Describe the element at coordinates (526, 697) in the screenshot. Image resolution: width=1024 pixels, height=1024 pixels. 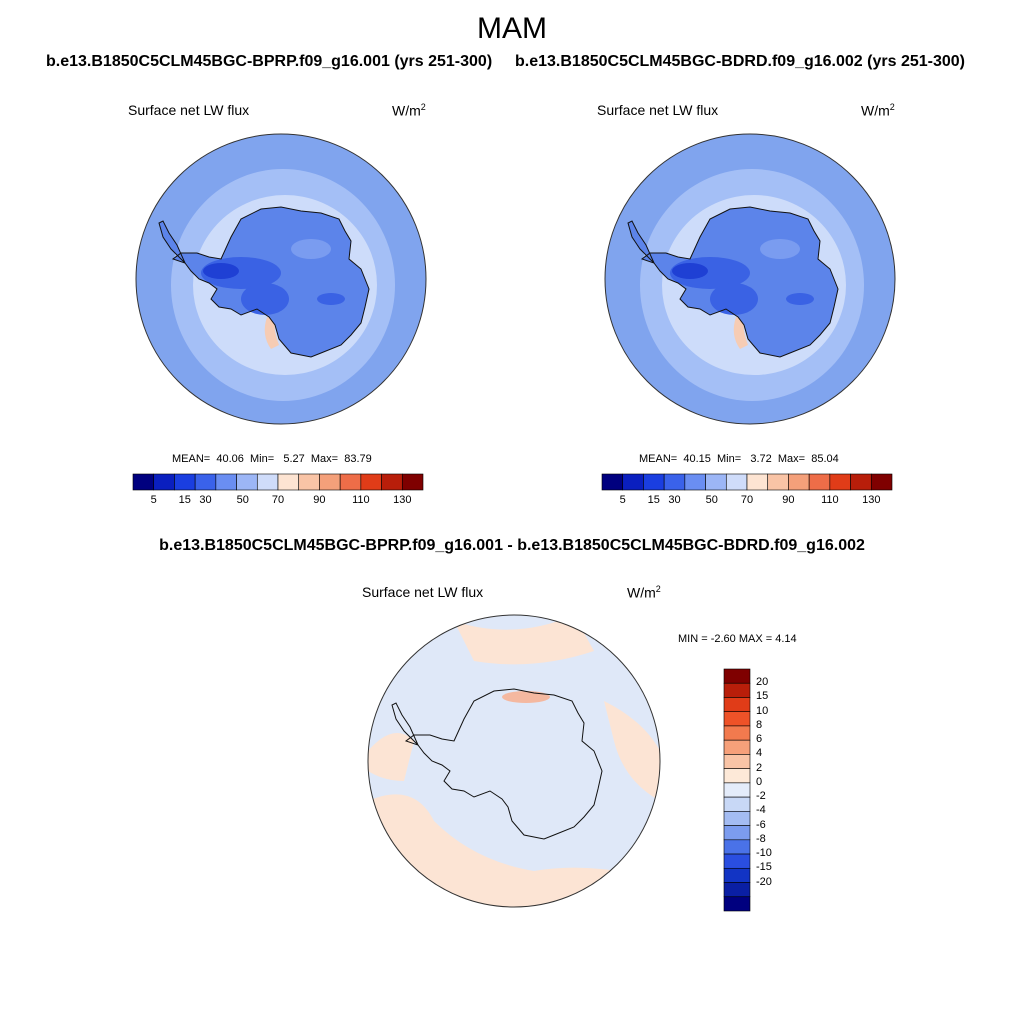
I see `diff-max-patch` at that location.